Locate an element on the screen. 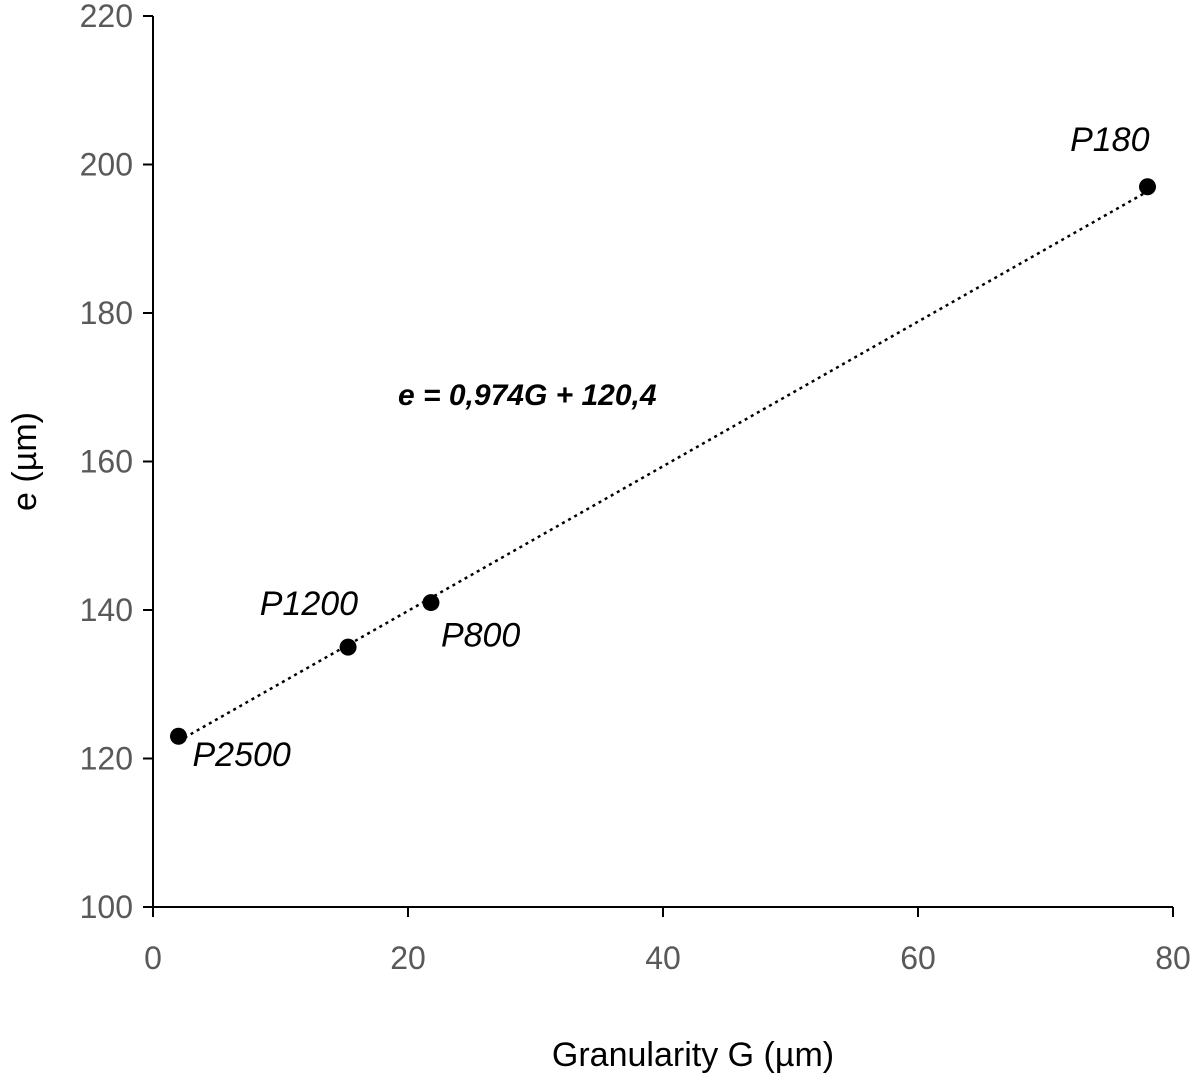 This screenshot has width=1200, height=1078. x-tick-label: 20 is located at coordinates (408, 958).